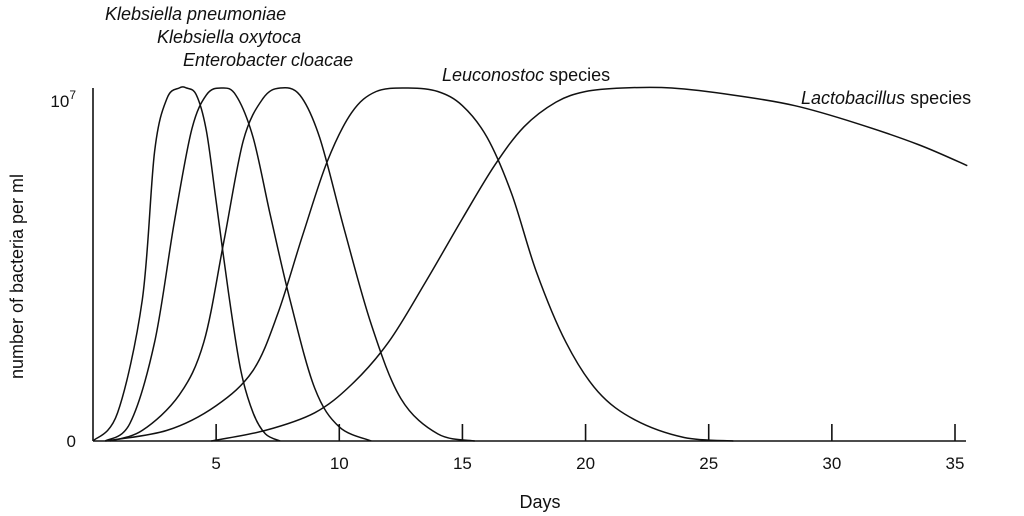 The image size is (1024, 516). What do you see at coordinates (587, 448) in the screenshot?
I see `x-ticks: 5 10 15 20 25 30 35` at bounding box center [587, 448].